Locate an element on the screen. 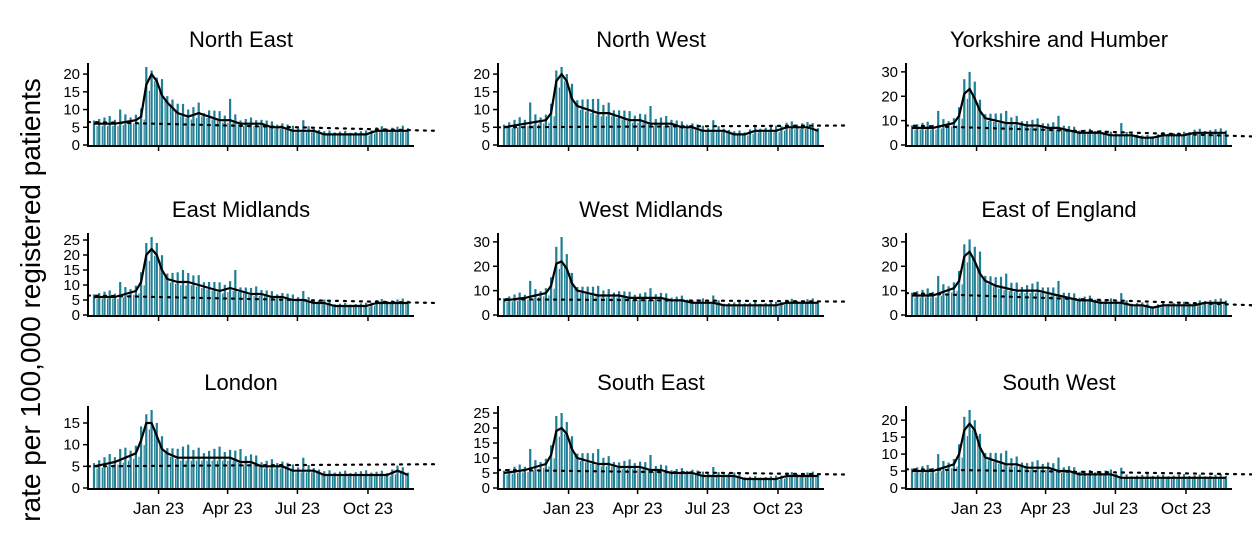  trend-line is located at coordinates (672, 472).